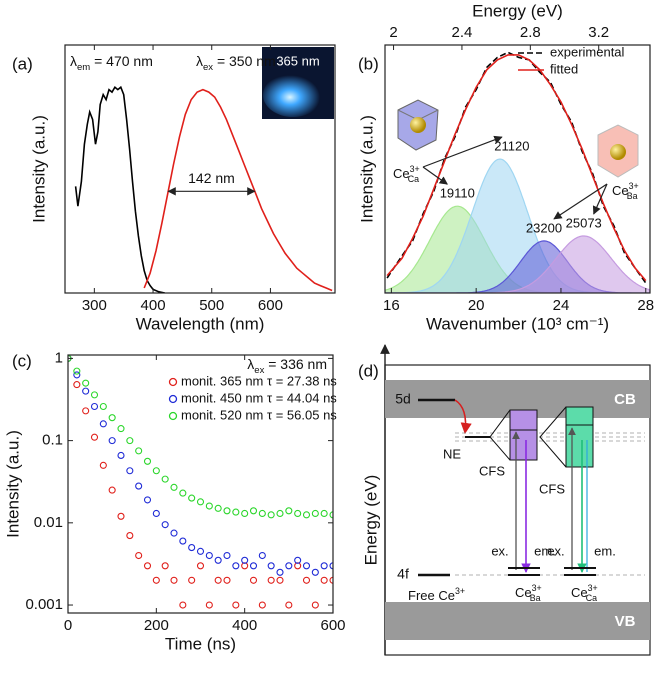 The width and height of the screenshot is (662, 695). What do you see at coordinates (584, 222) in the screenshot?
I see `peak-label: 25073` at bounding box center [584, 222].